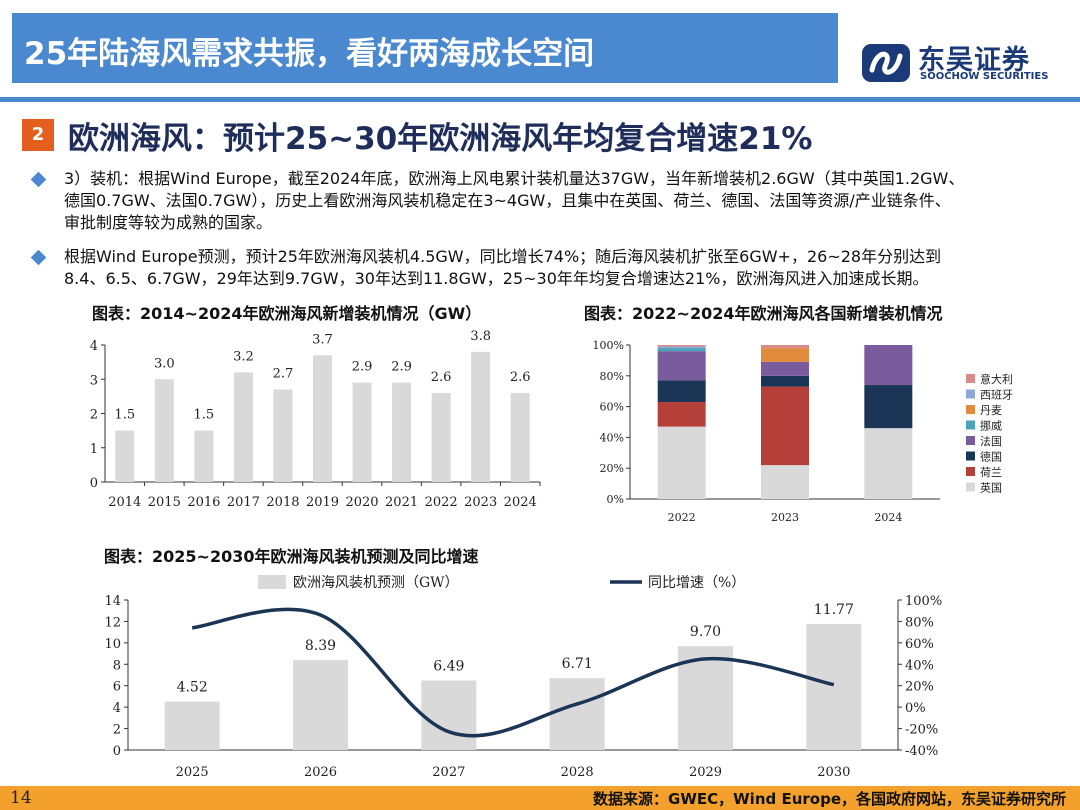  What do you see at coordinates (309, 54) in the screenshot?
I see `page-title: 25年陆海风需求共振，看好两海成长空间` at bounding box center [309, 54].